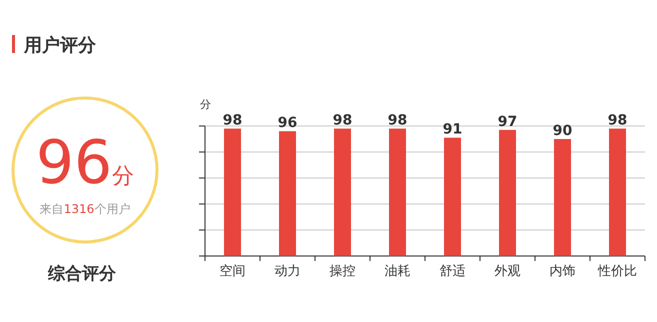 The image size is (657, 322). I want to click on x-tick-label: 内饰, so click(563, 271).